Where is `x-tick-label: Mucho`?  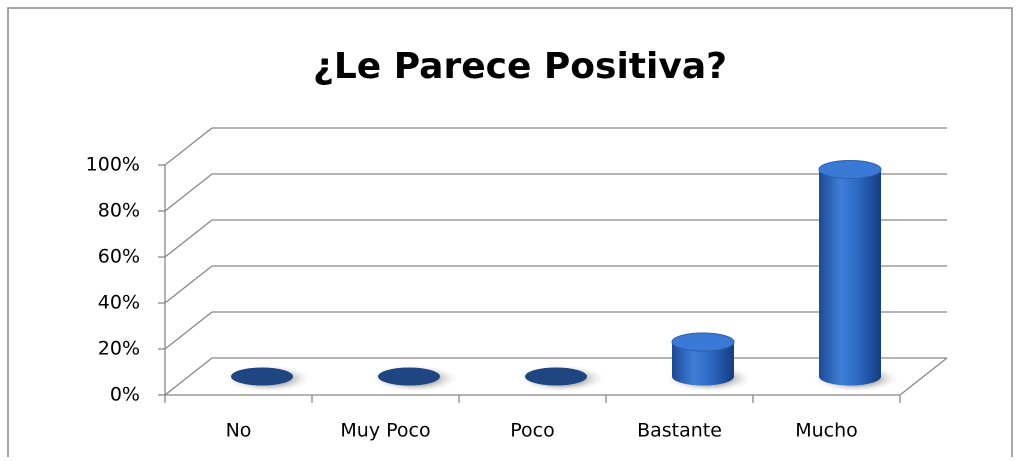
x-tick-label: Mucho is located at coordinates (826, 431).